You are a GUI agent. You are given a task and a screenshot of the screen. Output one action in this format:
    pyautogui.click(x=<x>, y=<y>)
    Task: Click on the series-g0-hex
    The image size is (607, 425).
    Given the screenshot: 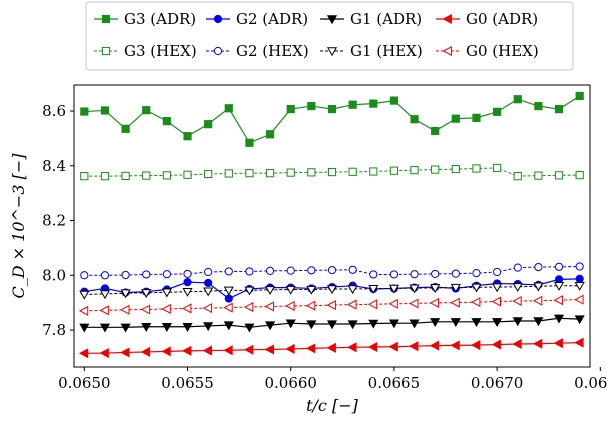 What is the action you would take?
    pyautogui.click(x=331, y=305)
    